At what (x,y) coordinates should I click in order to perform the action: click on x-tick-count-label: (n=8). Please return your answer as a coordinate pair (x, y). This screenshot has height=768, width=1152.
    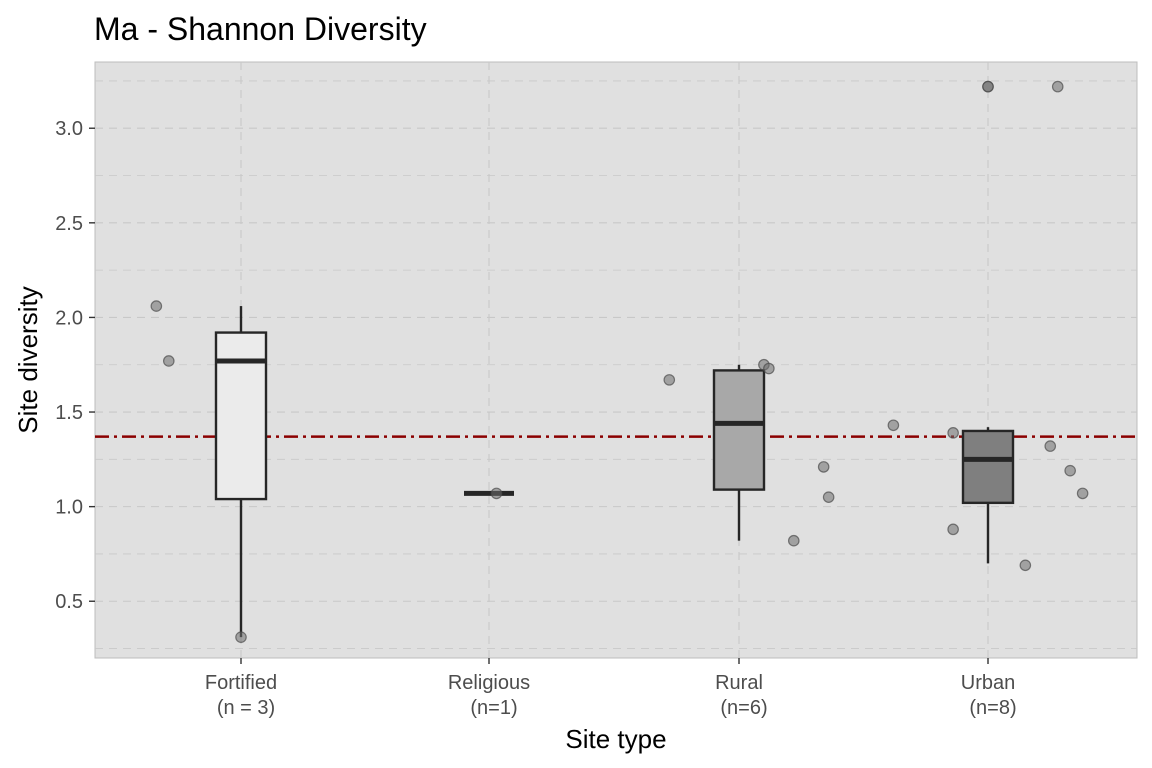
    Looking at the image, I should click on (992, 708).